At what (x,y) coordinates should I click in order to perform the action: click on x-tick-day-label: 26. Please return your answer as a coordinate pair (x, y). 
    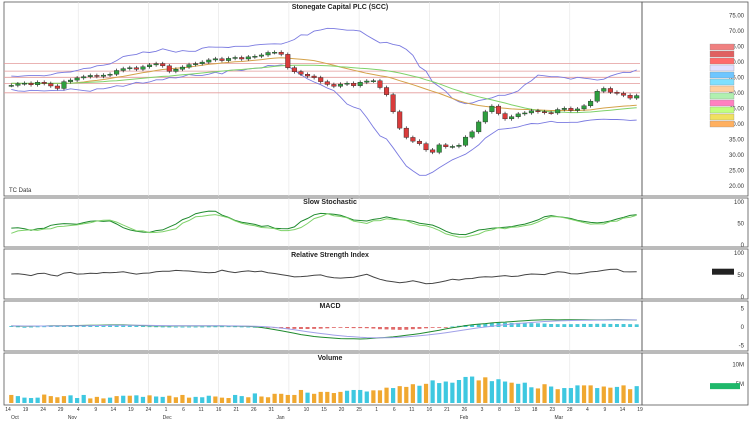
    Looking at the image, I should click on (465, 410).